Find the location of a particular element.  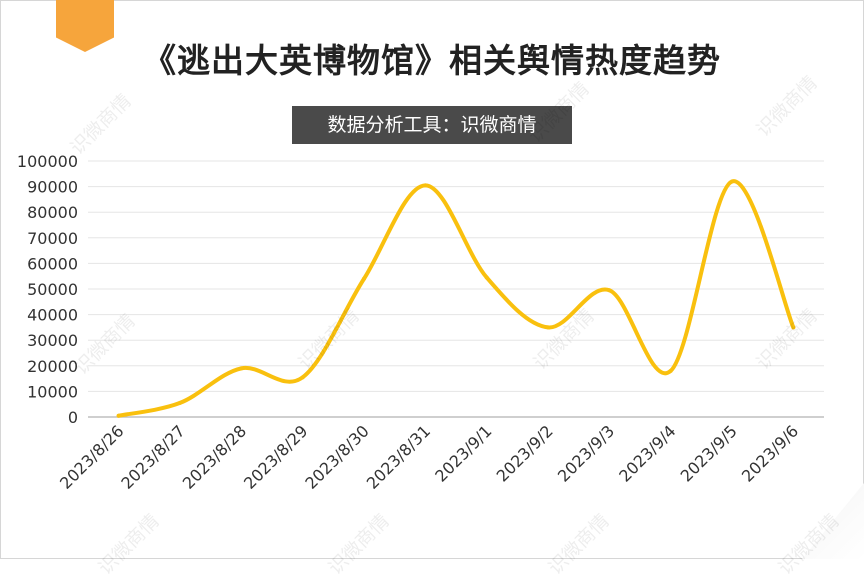

y-tick-label: 100000 is located at coordinates (47, 161).